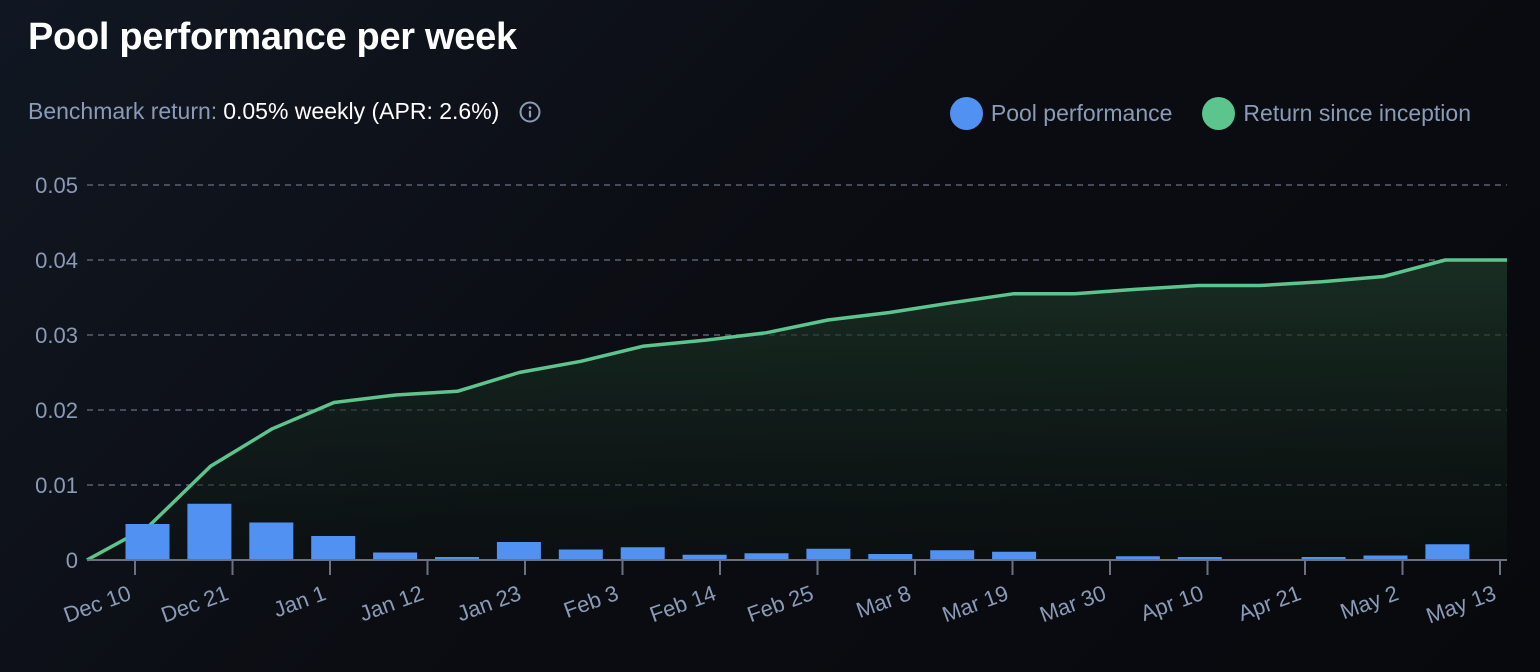  What do you see at coordinates (97, 603) in the screenshot?
I see `x-tick-label: Dec 10` at bounding box center [97, 603].